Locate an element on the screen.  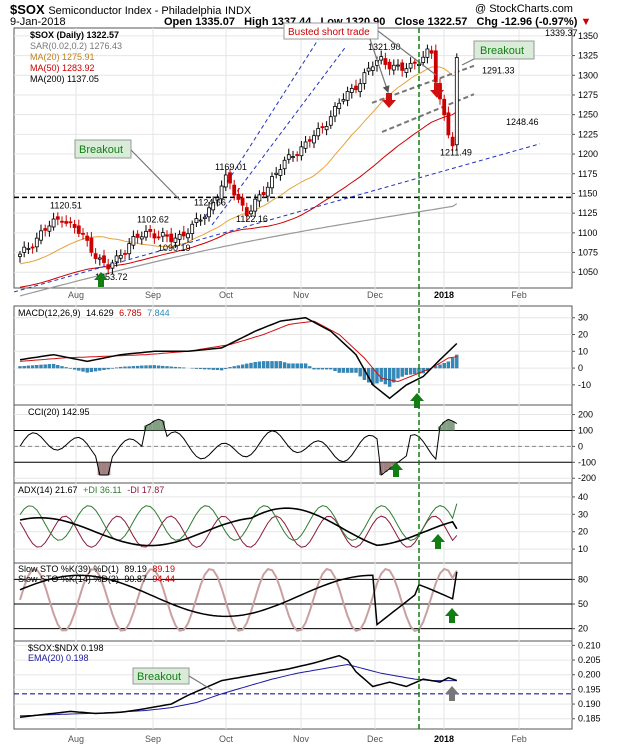
x-tick-label: 2018 is located at coordinates (444, 739).